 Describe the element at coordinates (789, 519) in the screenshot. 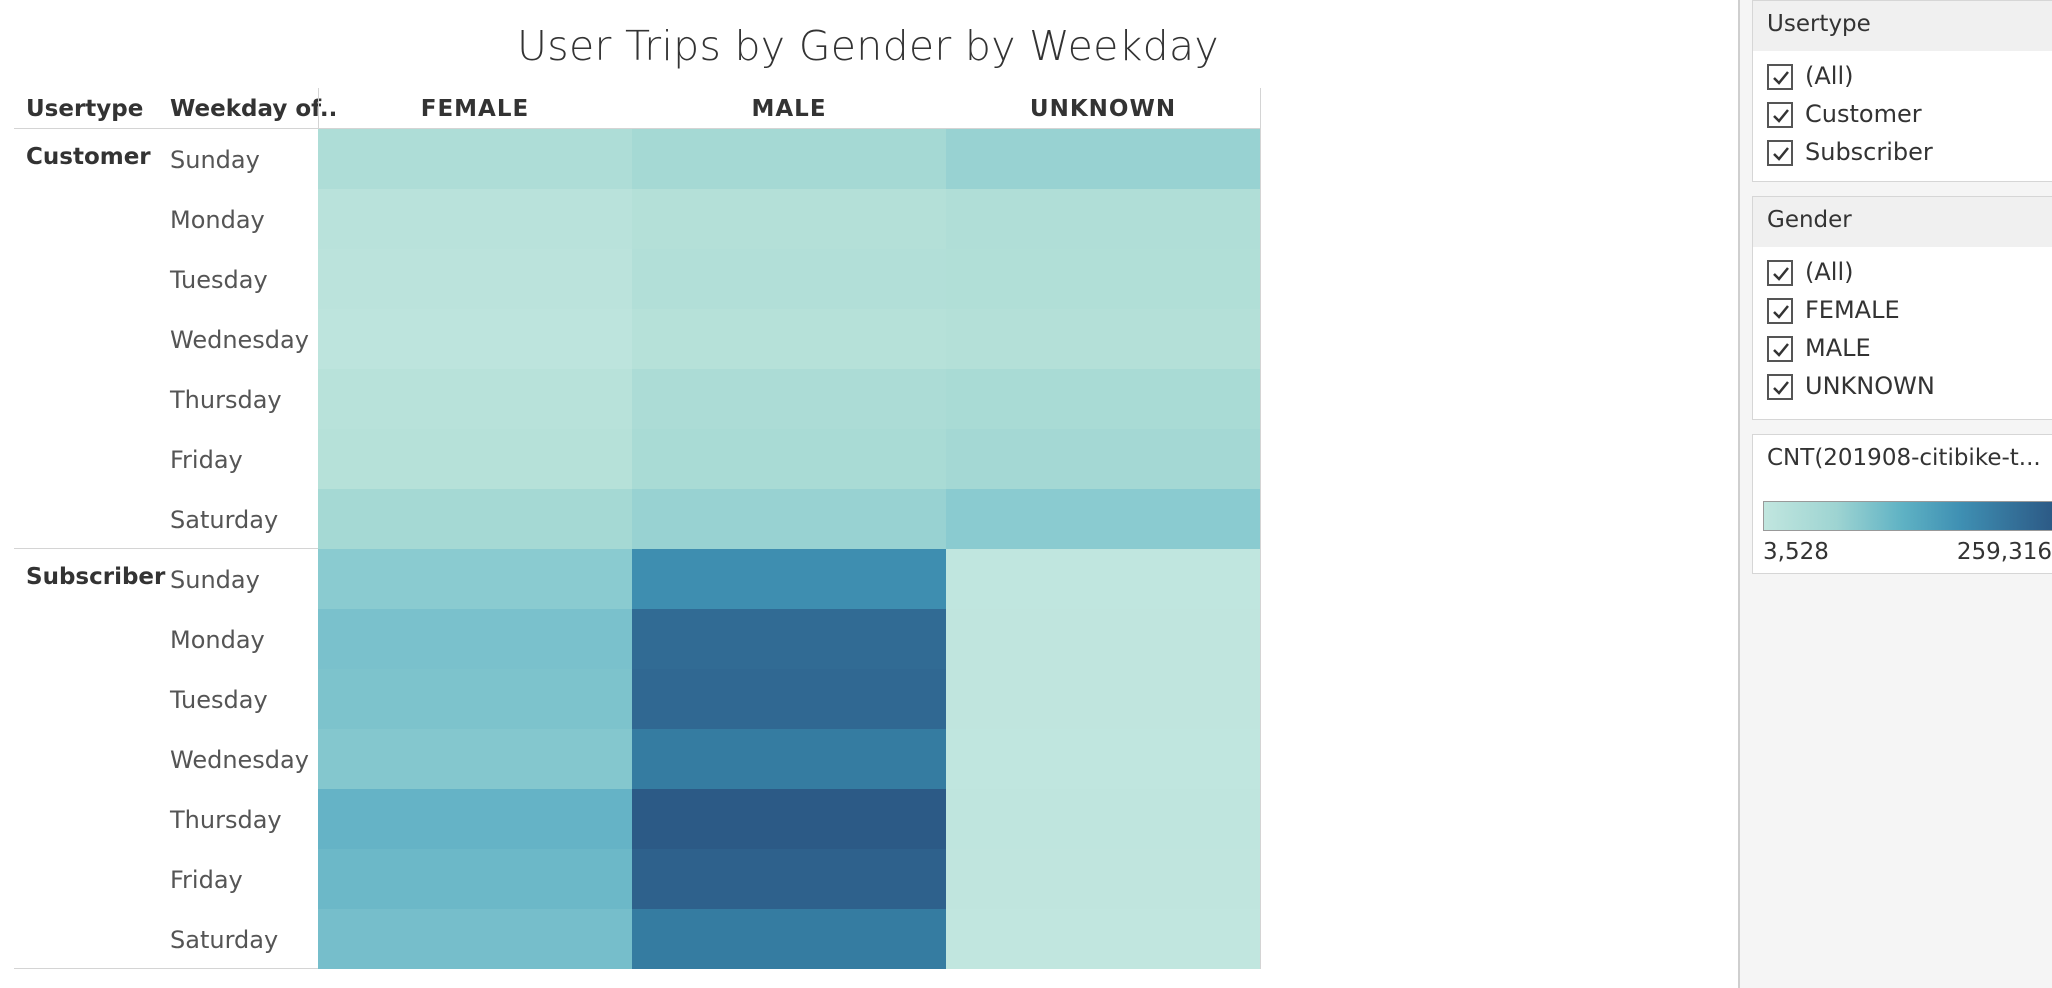

I see `heatmap-cell-customer-saturday-male` at that location.